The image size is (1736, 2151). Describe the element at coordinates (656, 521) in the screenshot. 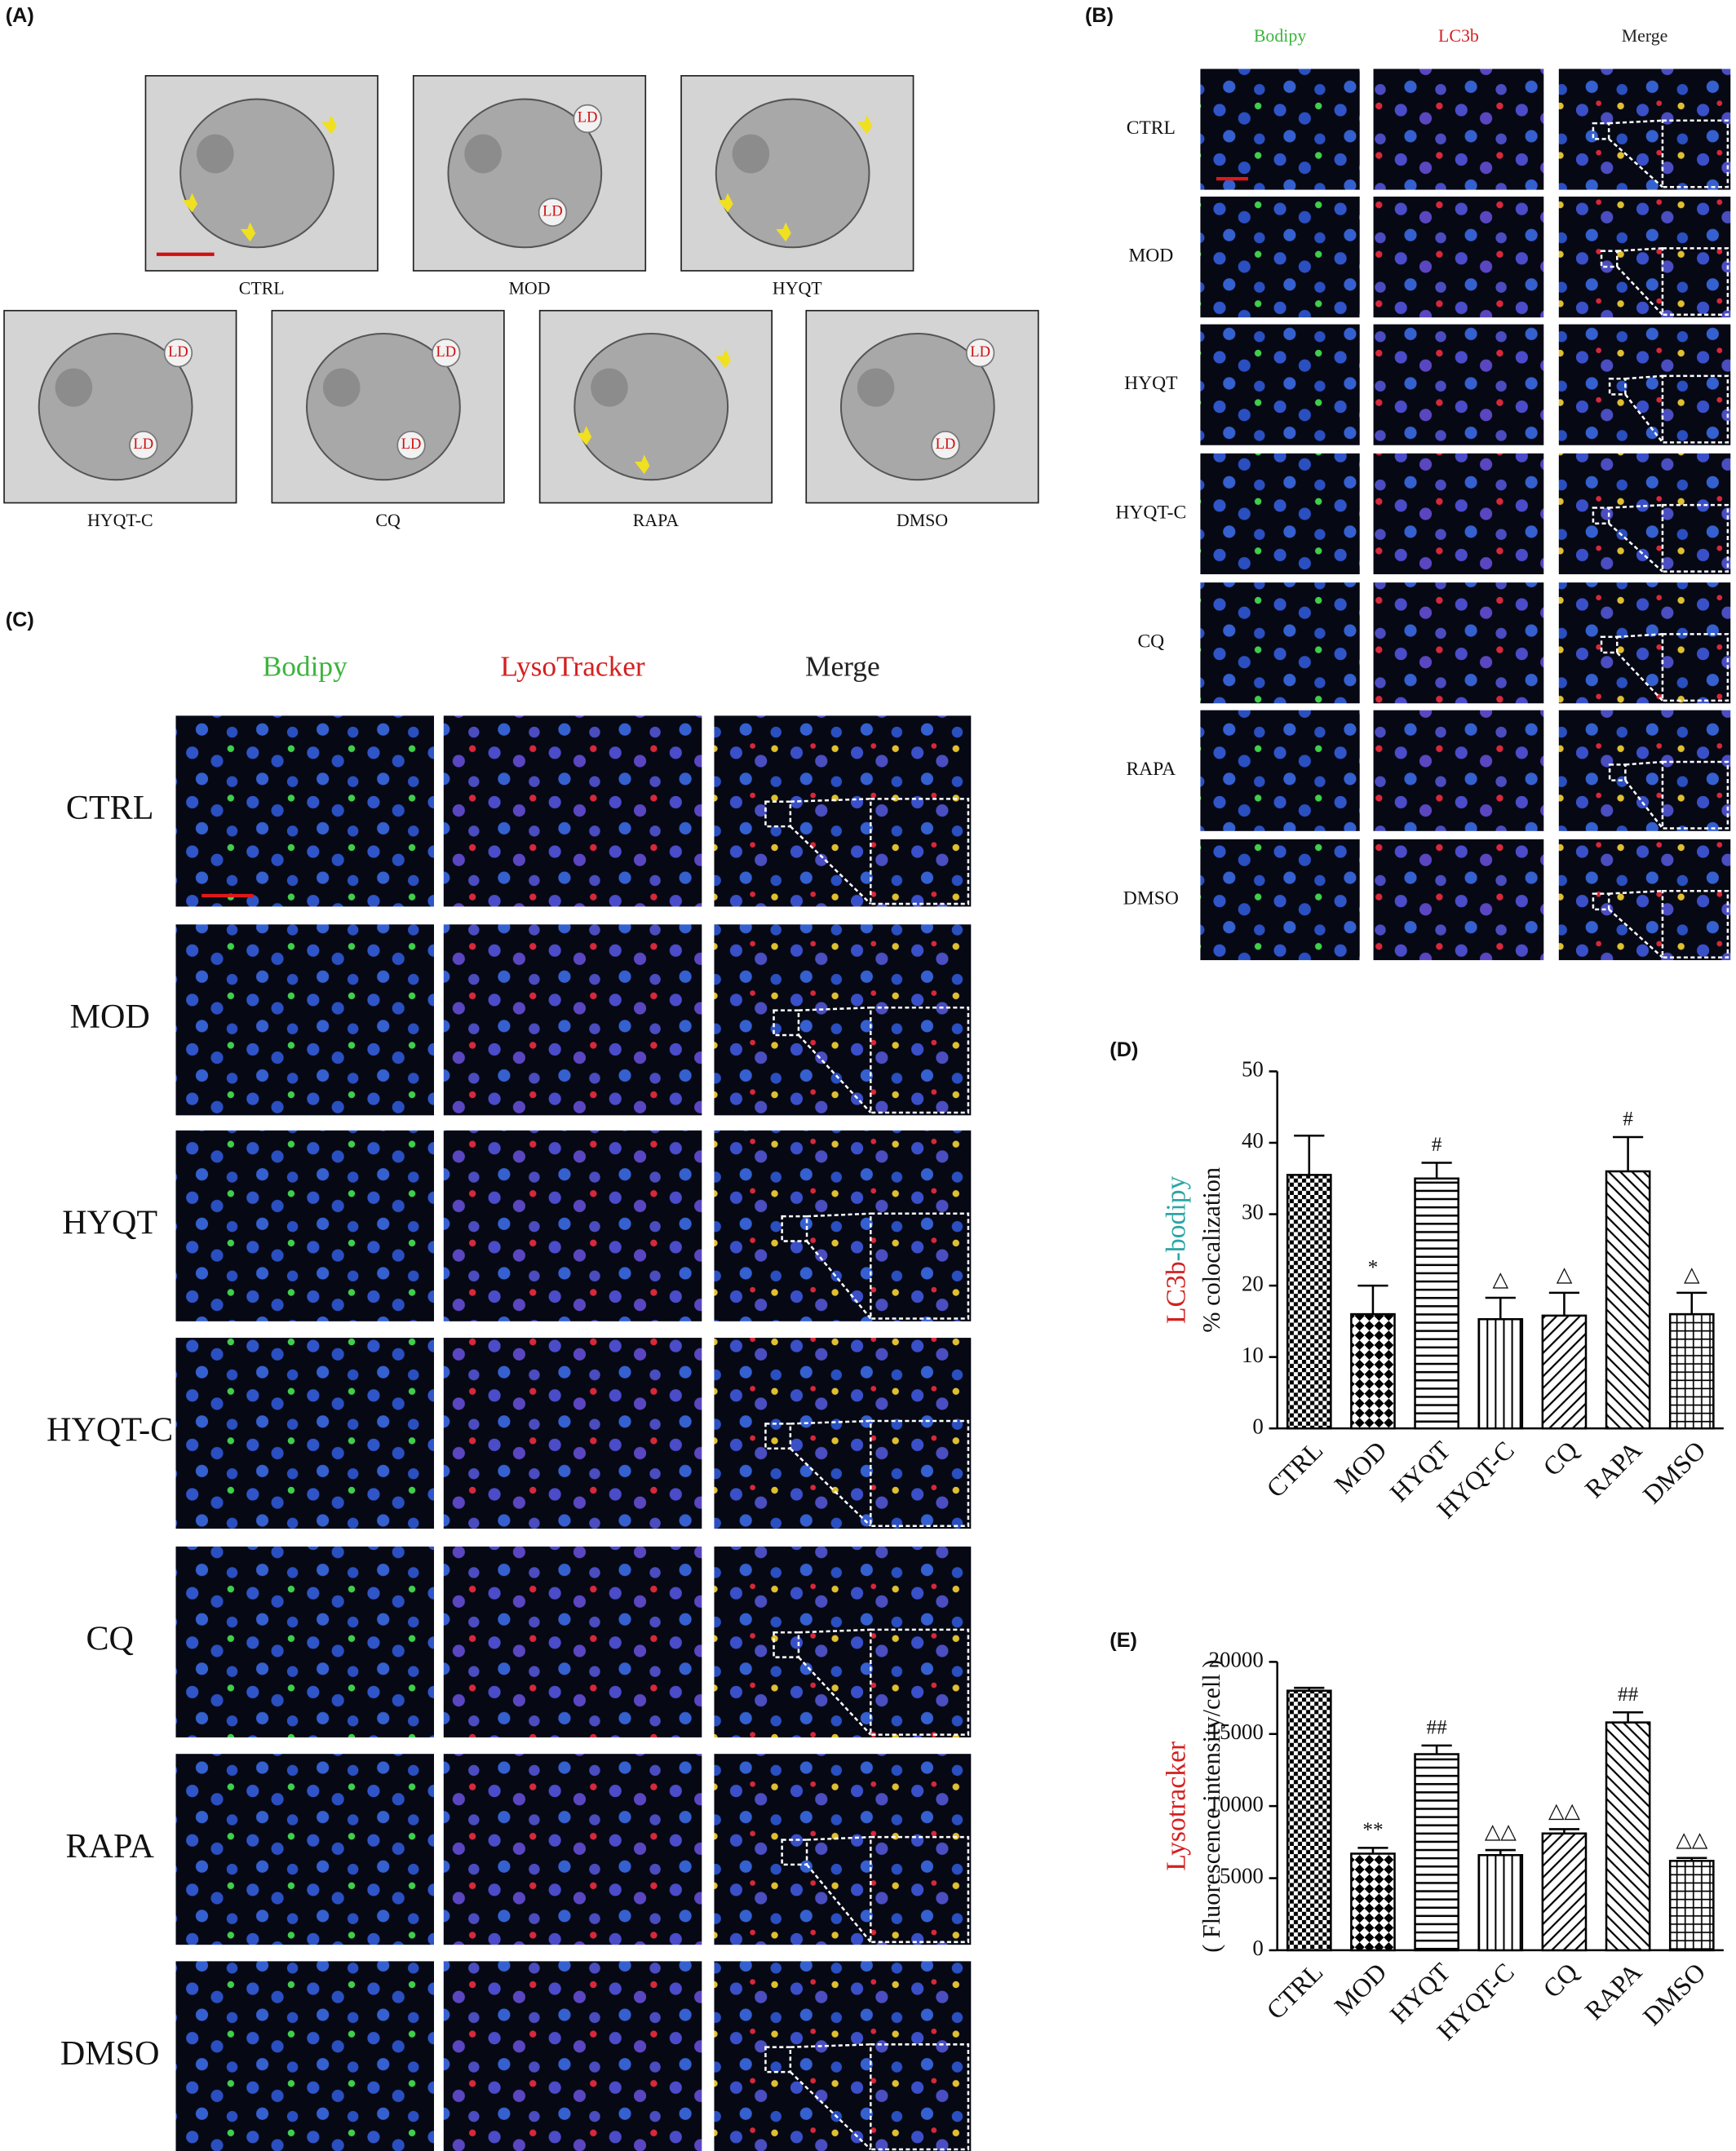

I see `image-label: RAPA` at that location.